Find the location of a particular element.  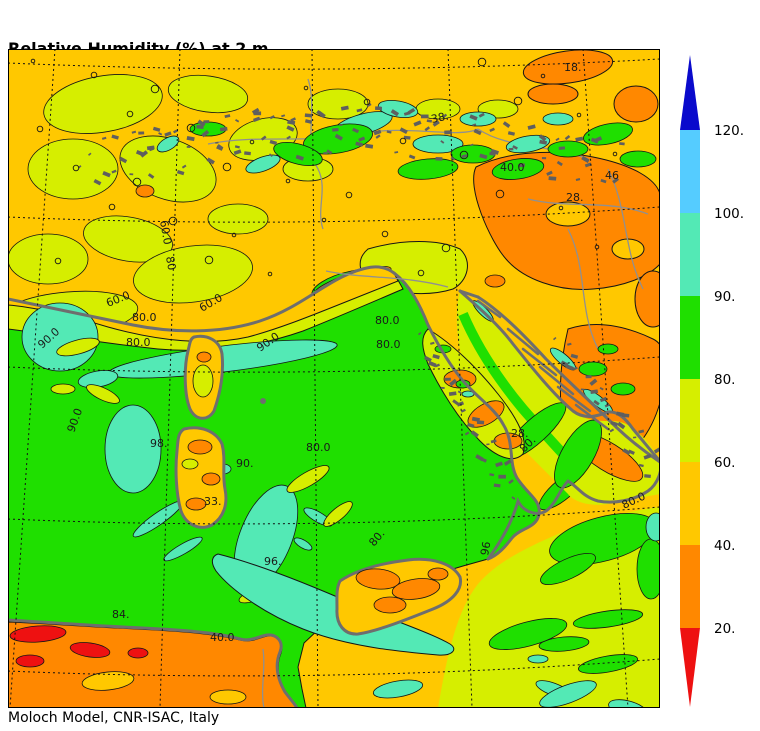

model-credit: Moloch Model, CNR-ISAC, Italy is located at coordinates (114, 718).